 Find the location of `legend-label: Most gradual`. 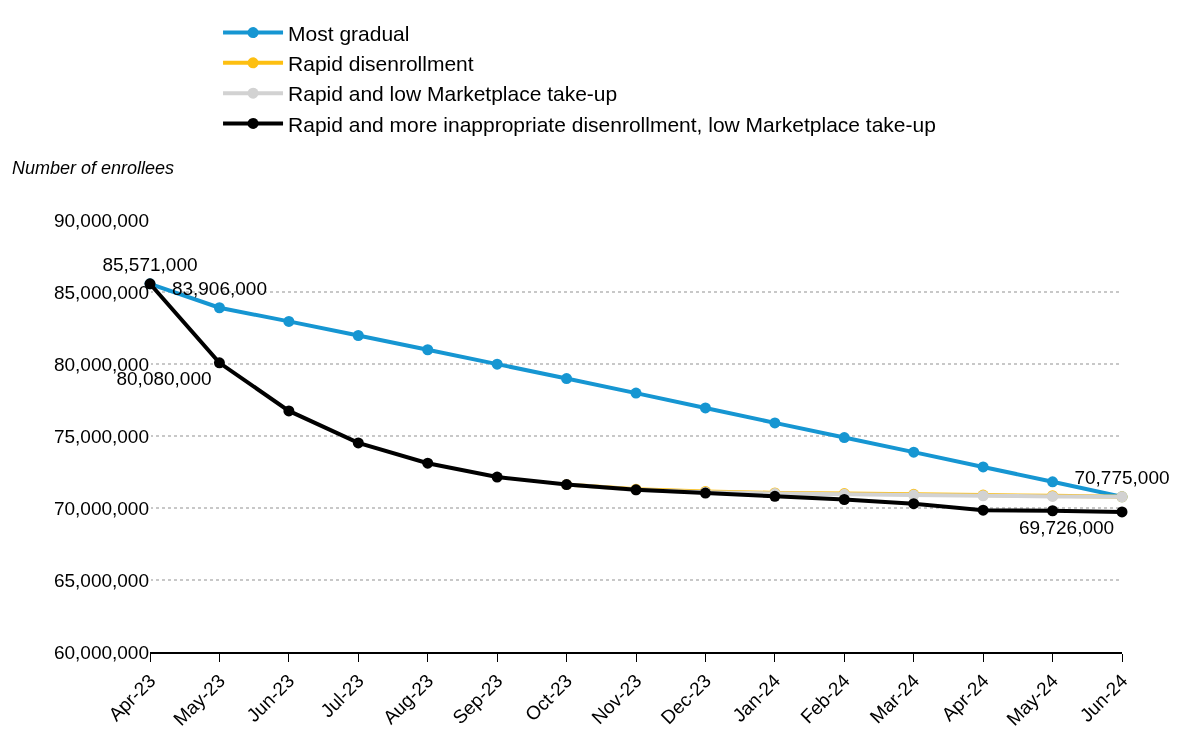

legend-label: Most gradual is located at coordinates (349, 33).